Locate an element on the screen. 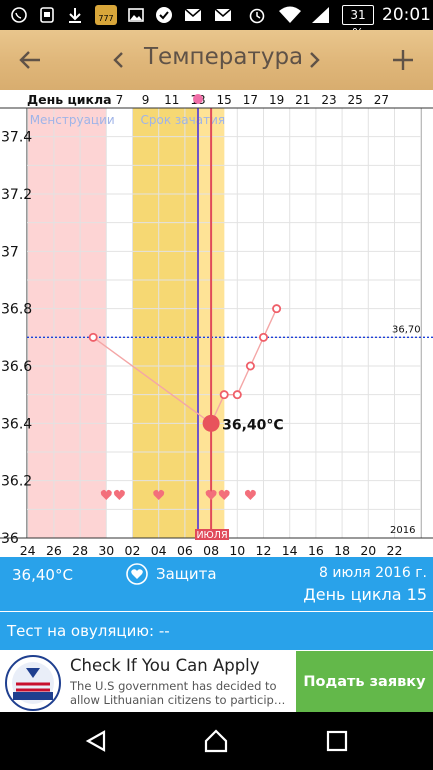 This screenshot has height=770, width=433. wifi-icon is located at coordinates (290, 14).